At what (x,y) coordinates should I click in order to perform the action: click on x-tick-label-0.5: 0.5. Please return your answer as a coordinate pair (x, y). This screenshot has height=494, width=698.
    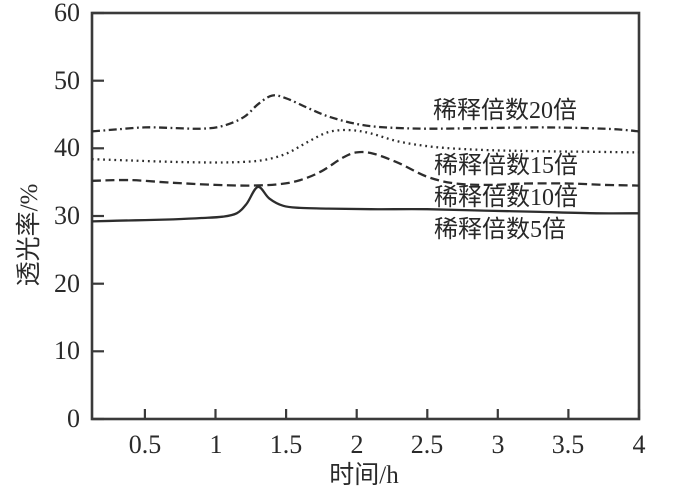
    Looking at the image, I should click on (145, 444).